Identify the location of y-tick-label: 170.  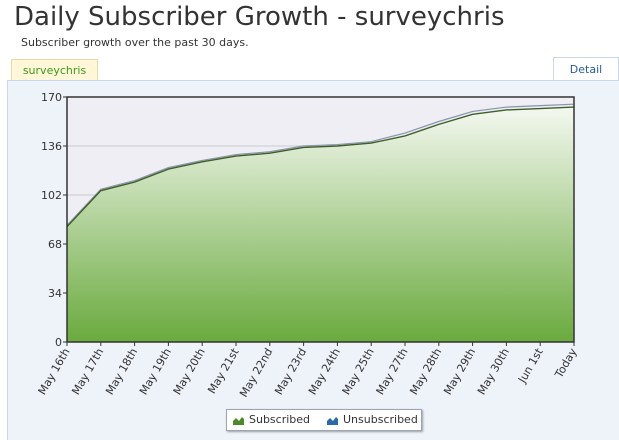
(51, 97).